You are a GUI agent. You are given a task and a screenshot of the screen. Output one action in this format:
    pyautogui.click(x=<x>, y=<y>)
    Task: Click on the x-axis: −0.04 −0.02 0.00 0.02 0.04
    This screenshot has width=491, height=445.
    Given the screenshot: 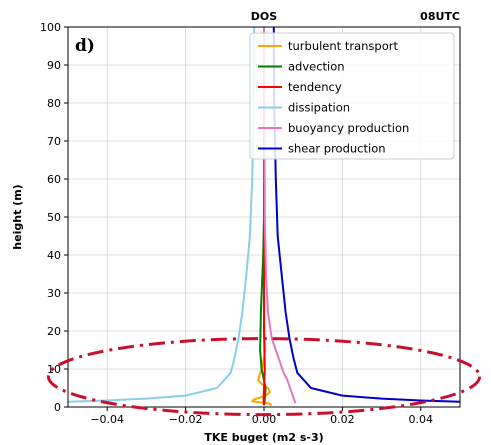 What is the action you would take?
    pyautogui.click(x=261, y=416)
    